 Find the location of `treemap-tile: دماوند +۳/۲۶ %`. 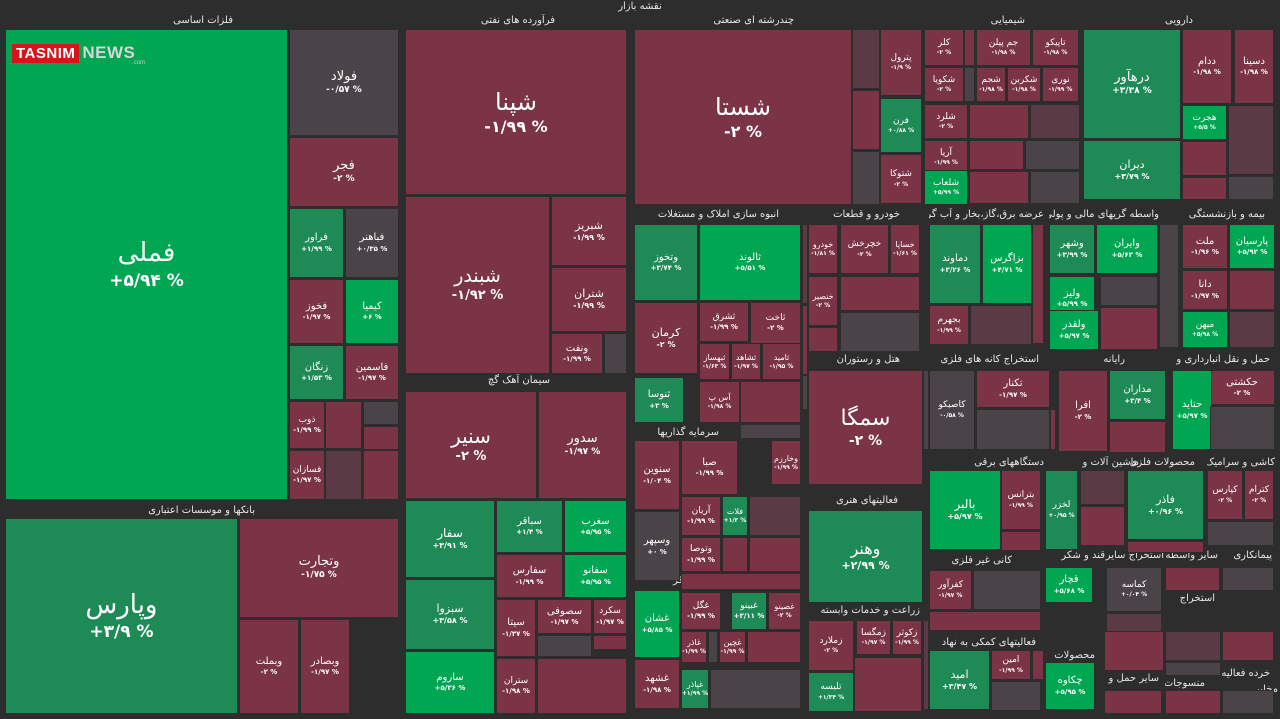

treemap-tile: دماوند +۳/۲۶ % is located at coordinates (955, 264).